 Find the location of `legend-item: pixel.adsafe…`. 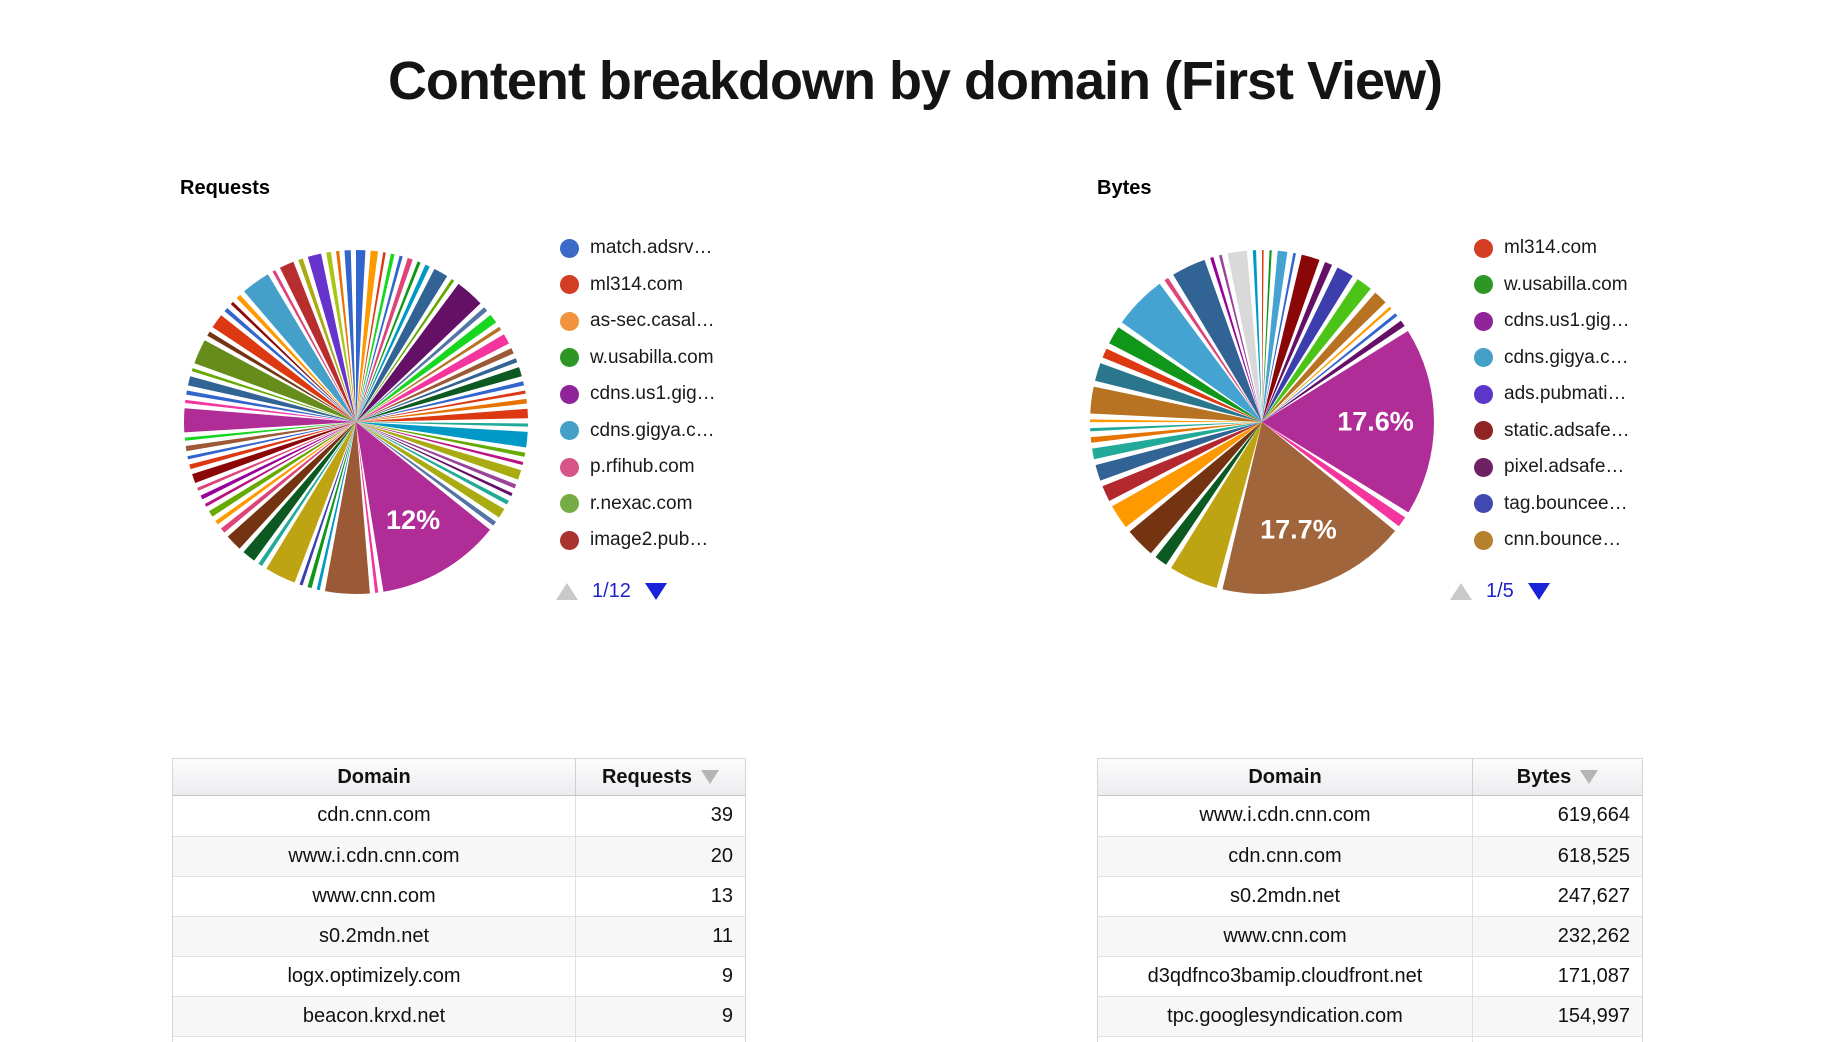

legend-item: pixel.adsafe… is located at coordinates (1552, 466).